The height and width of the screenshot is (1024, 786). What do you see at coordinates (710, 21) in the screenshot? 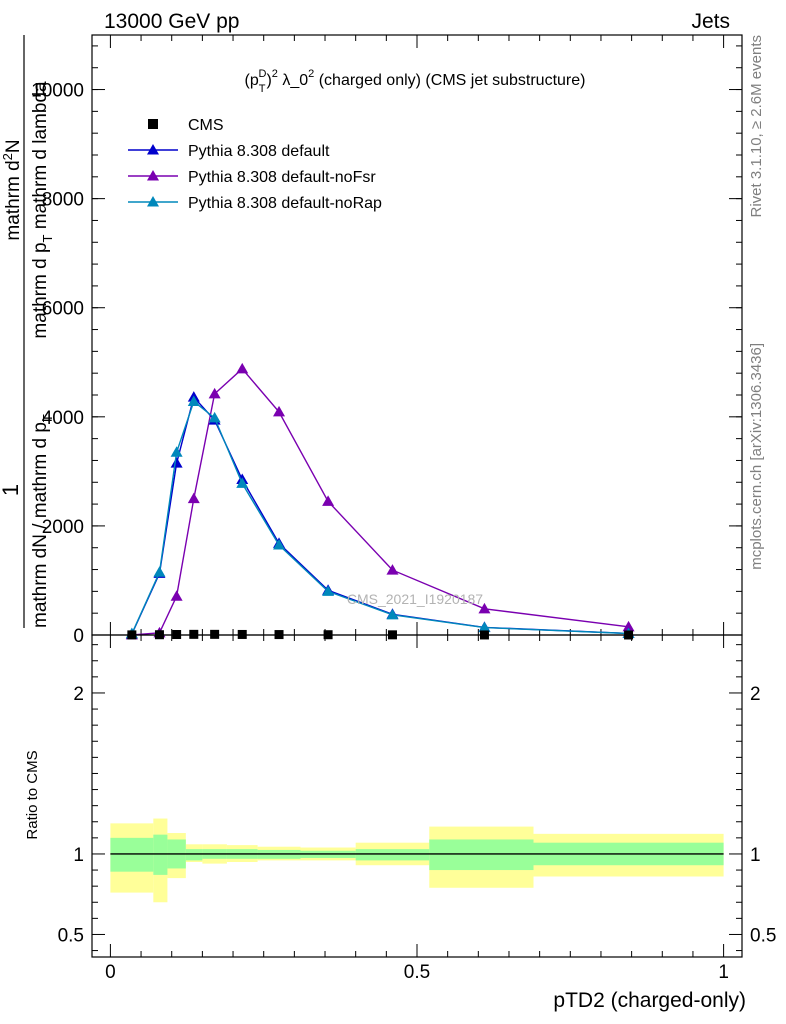
I see `jets-label: Jets` at bounding box center [710, 21].